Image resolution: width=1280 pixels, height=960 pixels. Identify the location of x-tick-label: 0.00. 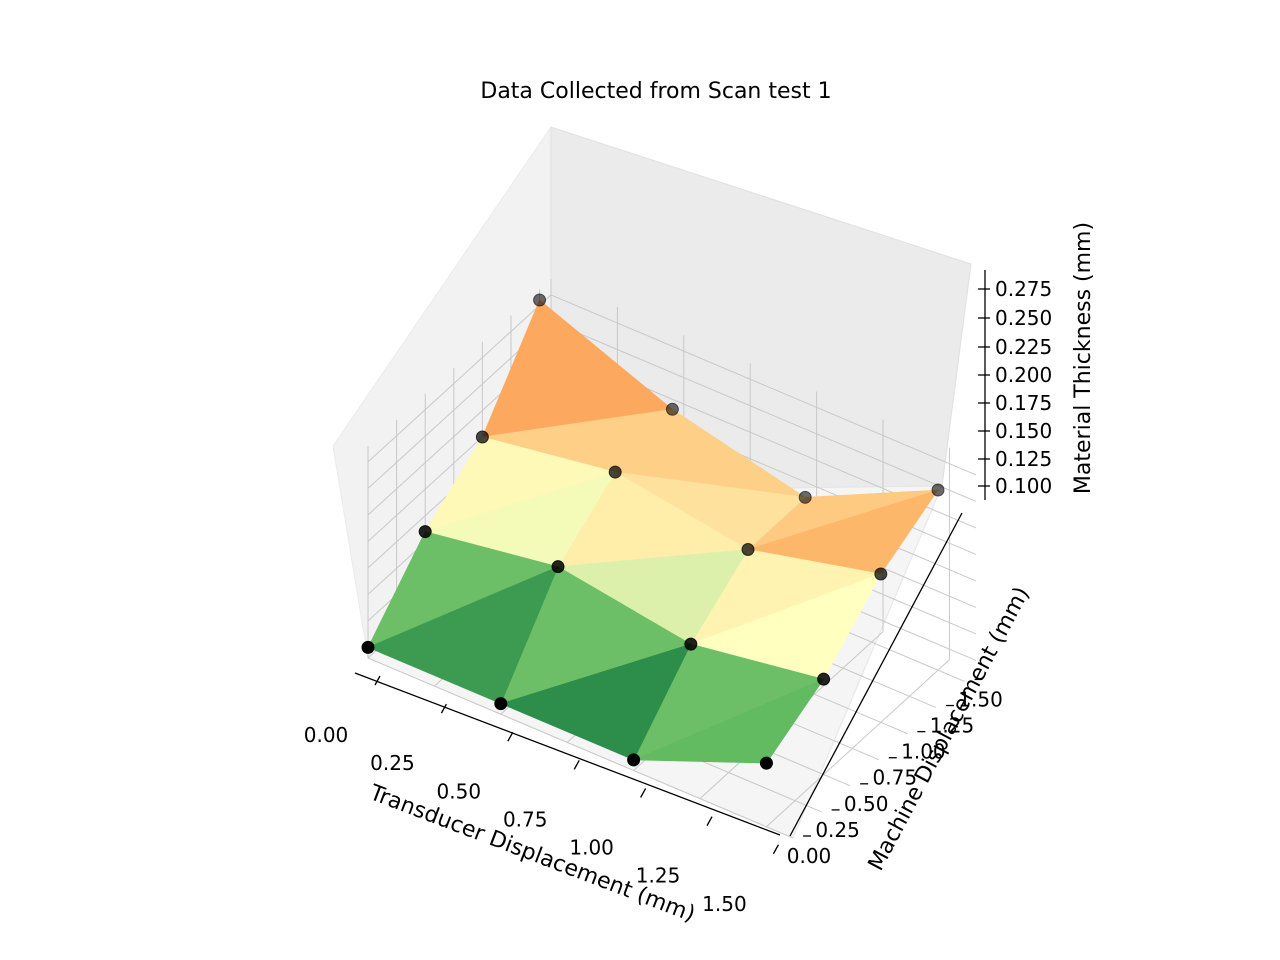
(326, 735).